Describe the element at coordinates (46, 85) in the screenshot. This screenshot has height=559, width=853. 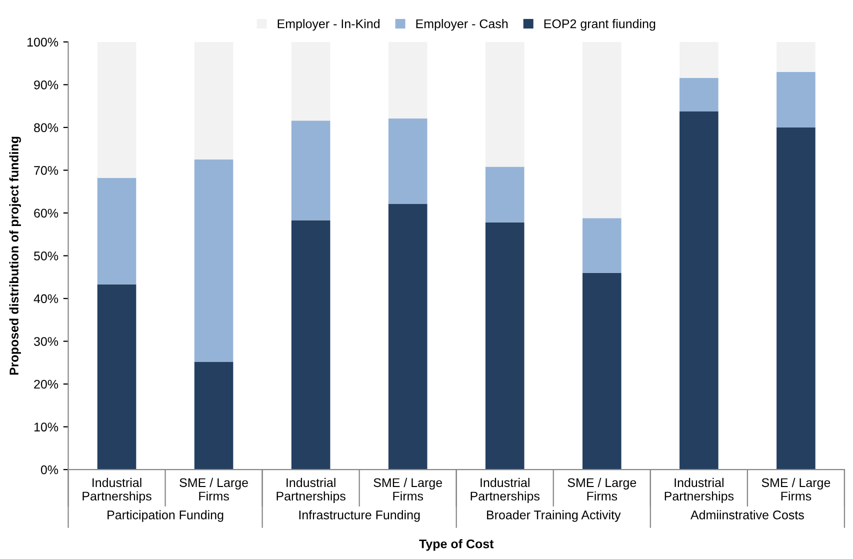
I see `y-tick-label: 90%` at that location.